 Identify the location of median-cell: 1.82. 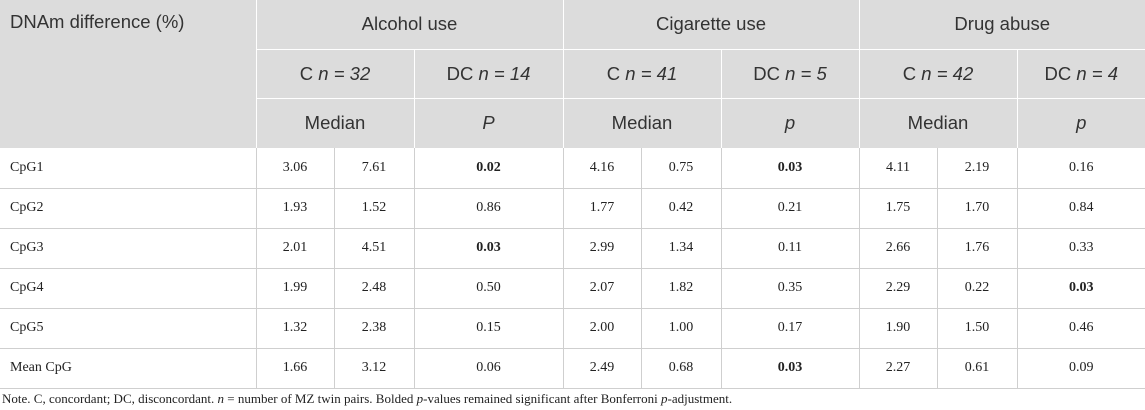
(680, 288).